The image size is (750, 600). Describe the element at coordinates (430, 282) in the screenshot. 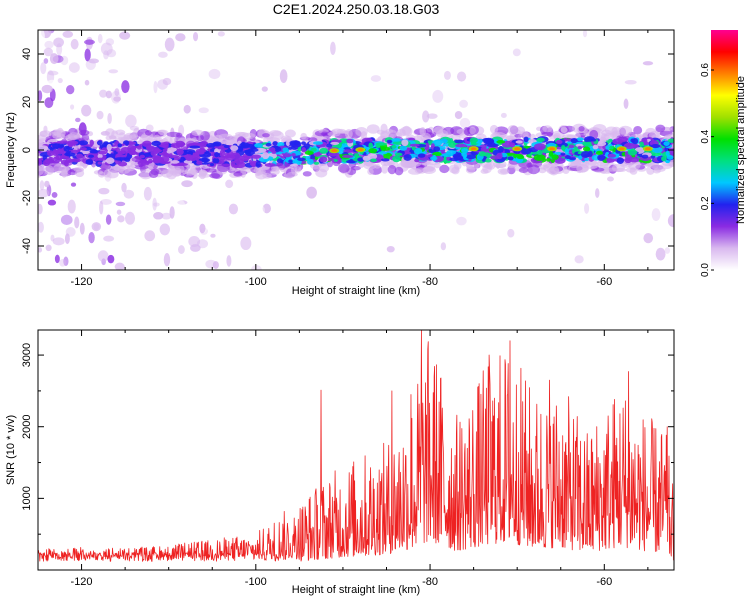

I see `x-tick-label: -80` at that location.